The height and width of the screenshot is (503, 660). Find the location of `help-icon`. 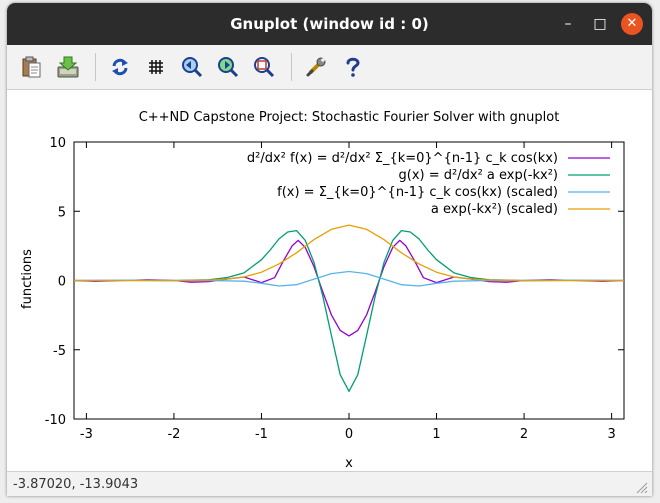

help-icon is located at coordinates (353, 67).